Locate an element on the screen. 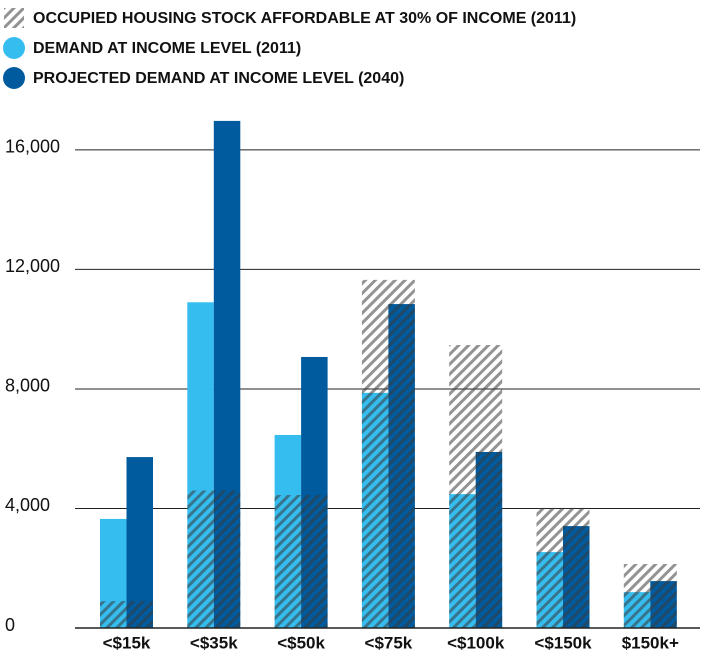  x-tick-label: <$35k is located at coordinates (214, 642).